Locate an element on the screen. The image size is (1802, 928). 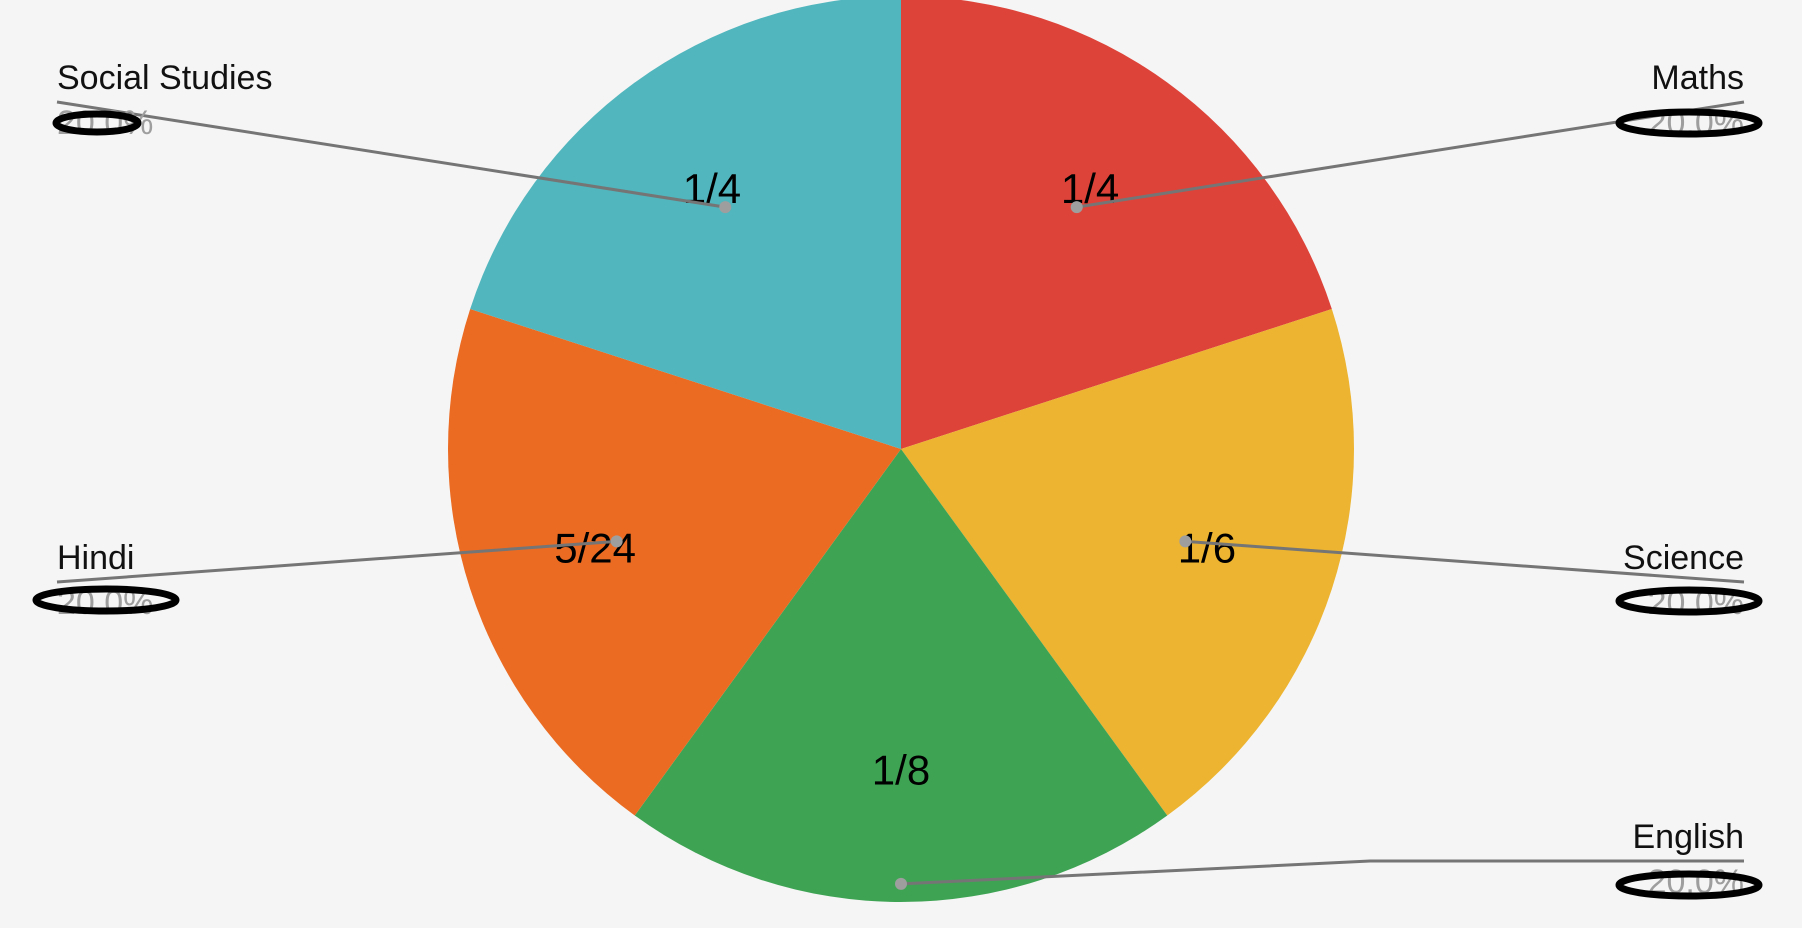
leader-dot-hindi is located at coordinates (616, 541).